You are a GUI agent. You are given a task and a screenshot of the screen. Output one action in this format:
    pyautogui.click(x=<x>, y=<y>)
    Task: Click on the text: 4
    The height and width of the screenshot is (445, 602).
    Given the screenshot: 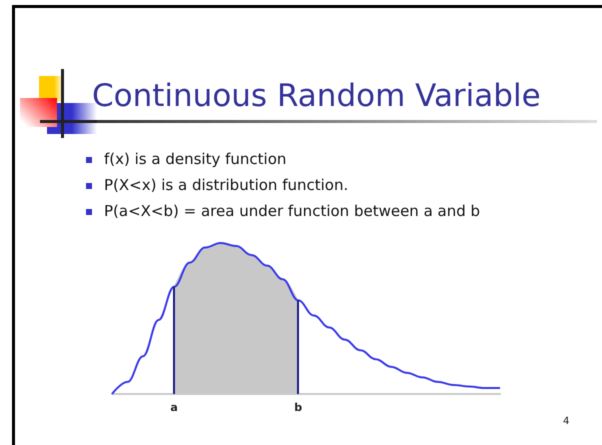 What is the action you would take?
    pyautogui.click(x=566, y=421)
    